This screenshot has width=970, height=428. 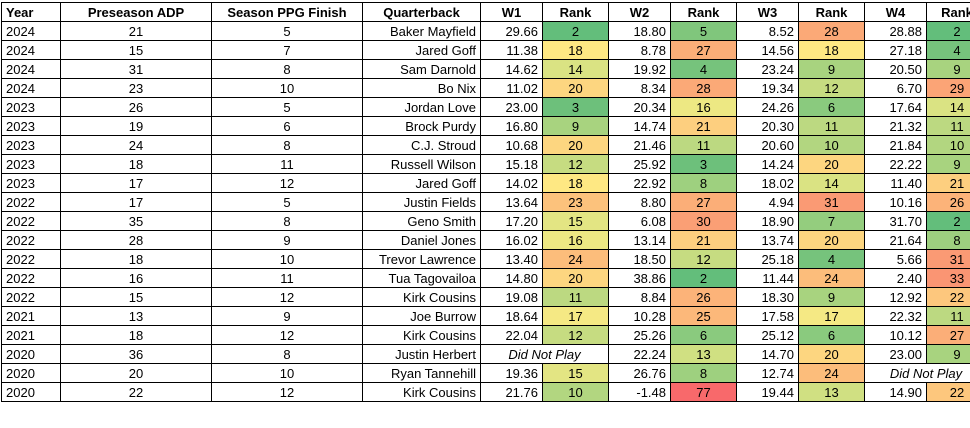 I want to click on quarterback-cell: Joe Burrow, so click(x=422, y=316).